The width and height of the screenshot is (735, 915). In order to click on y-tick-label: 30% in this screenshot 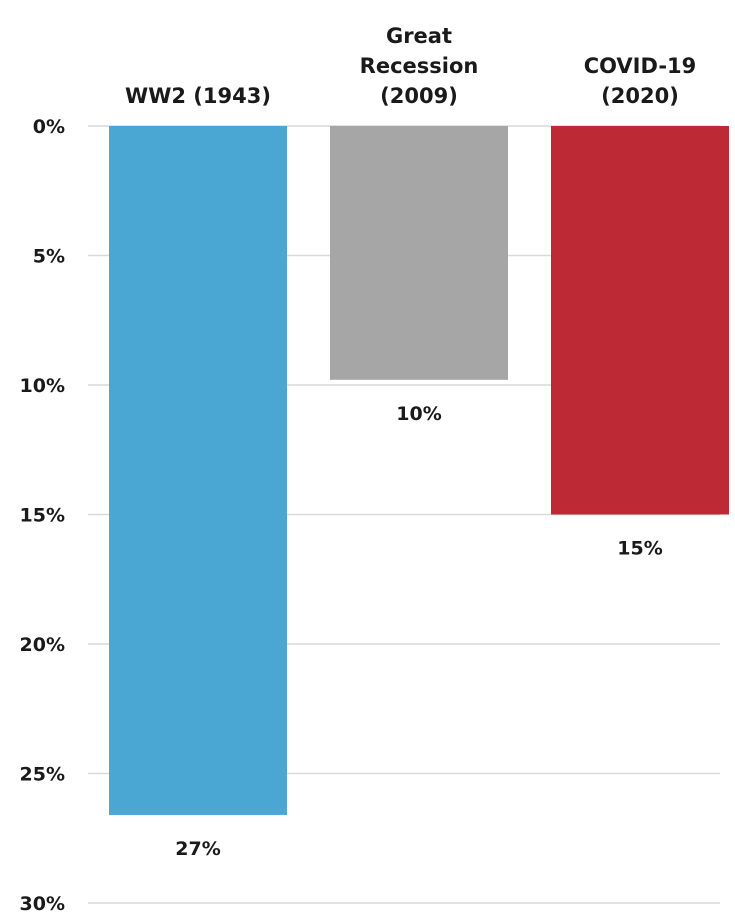, I will do `click(42, 904)`.